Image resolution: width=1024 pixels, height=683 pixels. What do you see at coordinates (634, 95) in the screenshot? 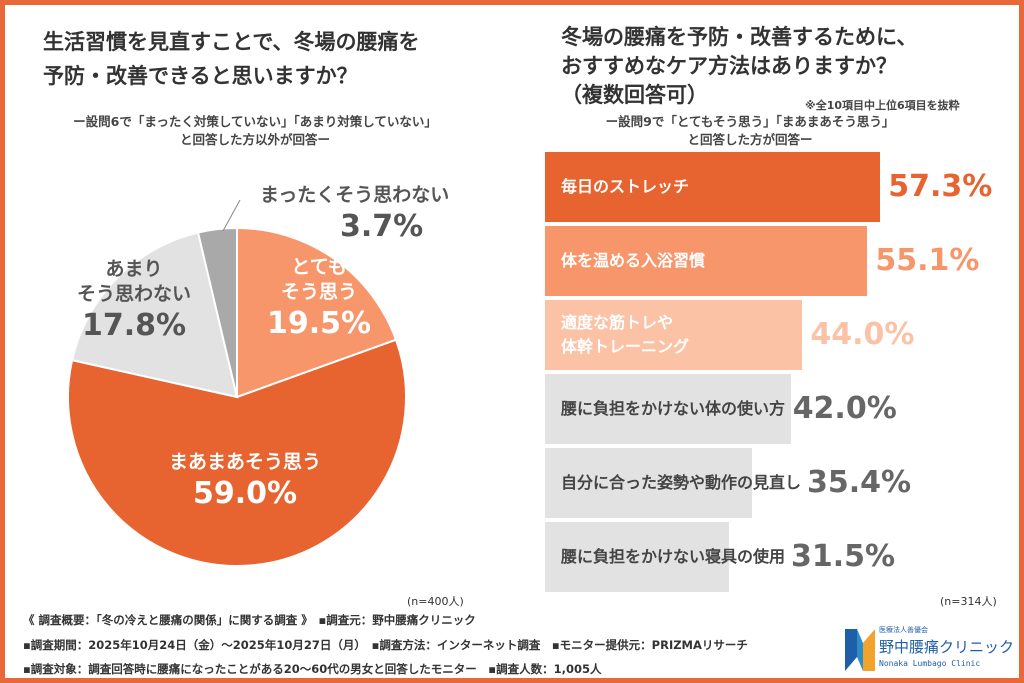
I see `right-title-line: （複数回答可）` at bounding box center [634, 95].